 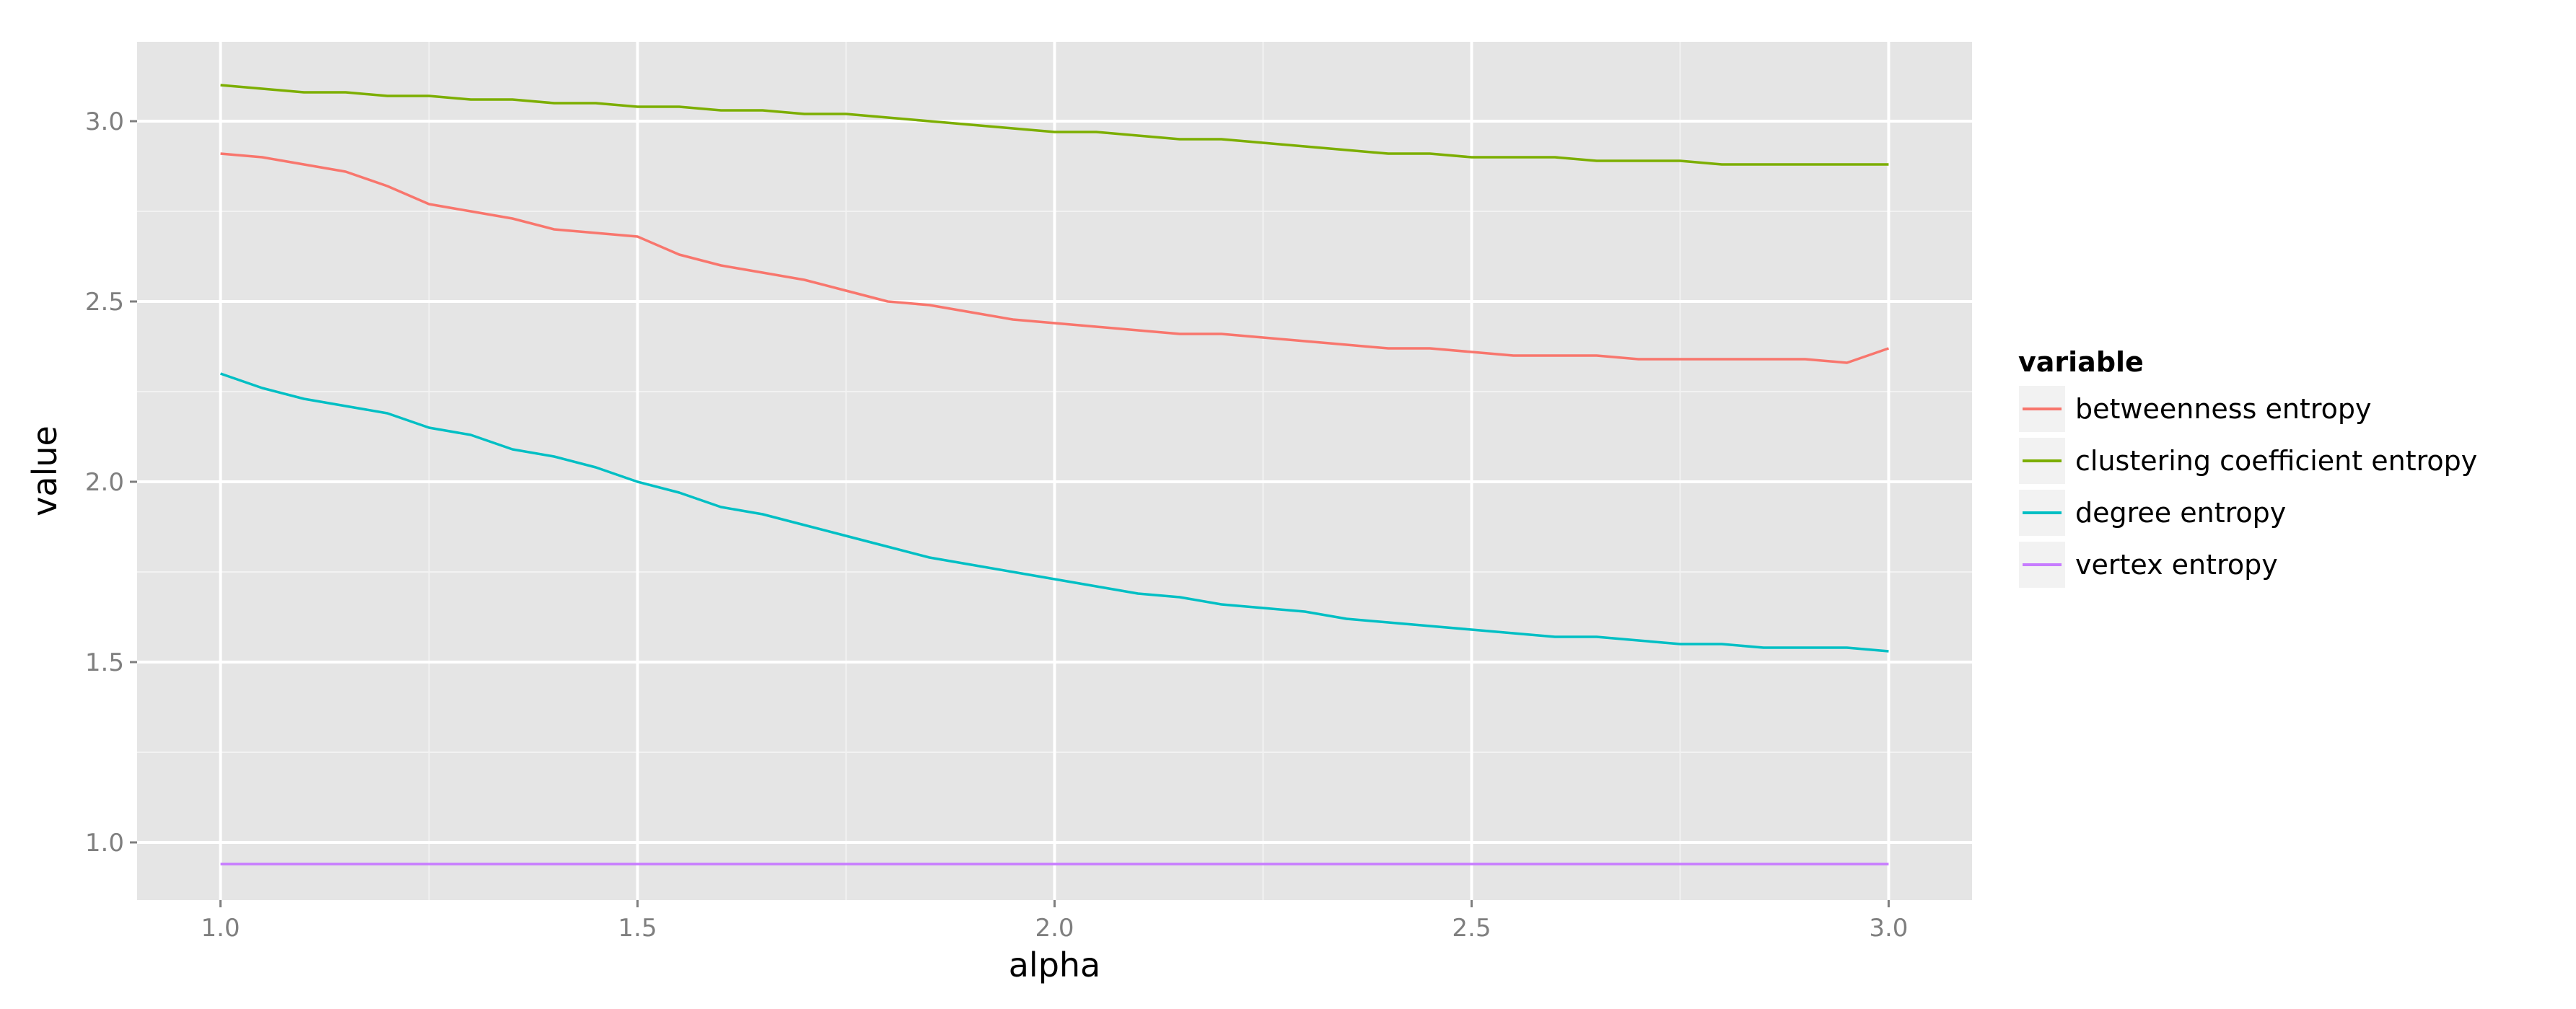 What do you see at coordinates (44, 471) in the screenshot?
I see `y-axis-title: value` at bounding box center [44, 471].